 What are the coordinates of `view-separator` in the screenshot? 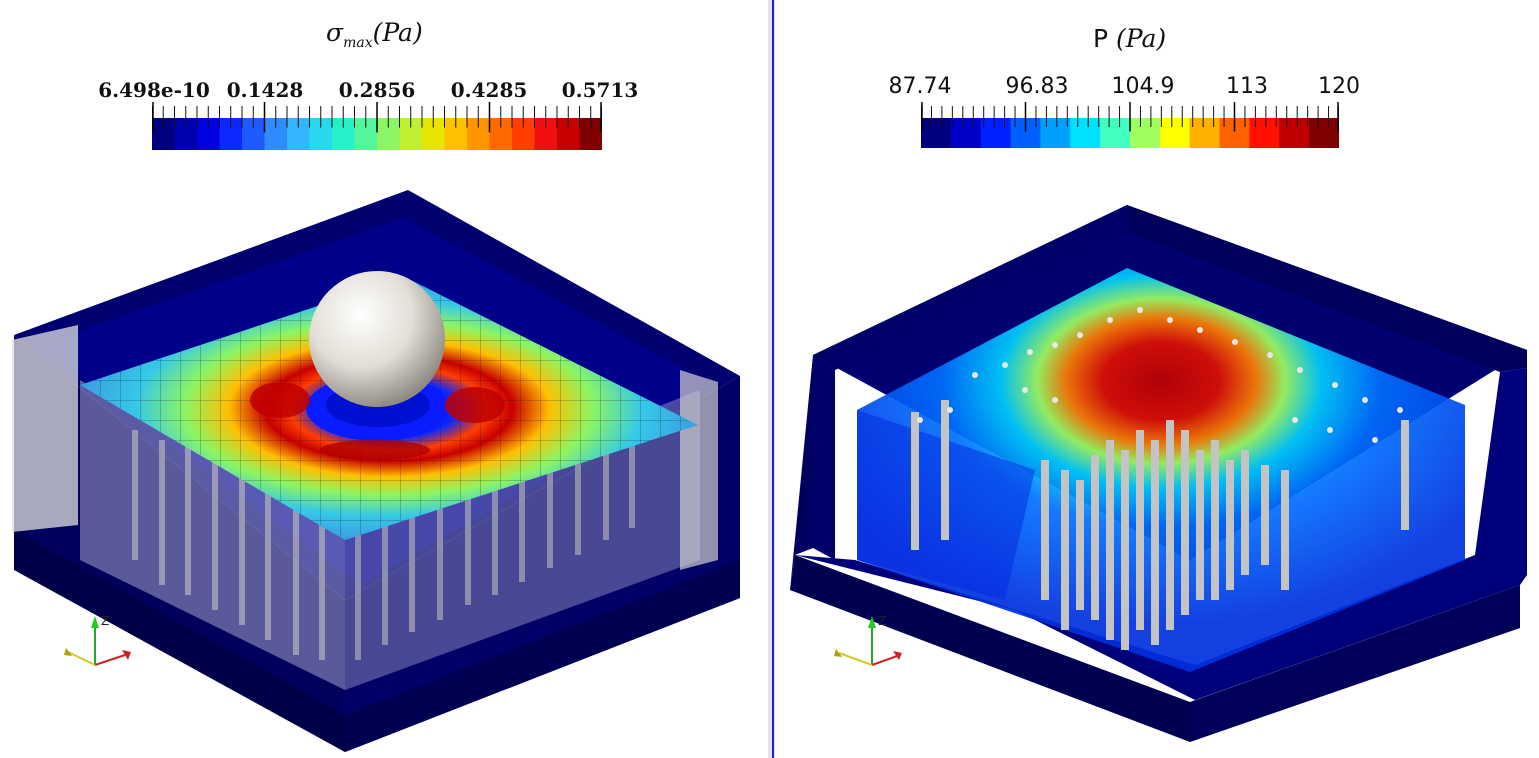 It's located at (771, 379).